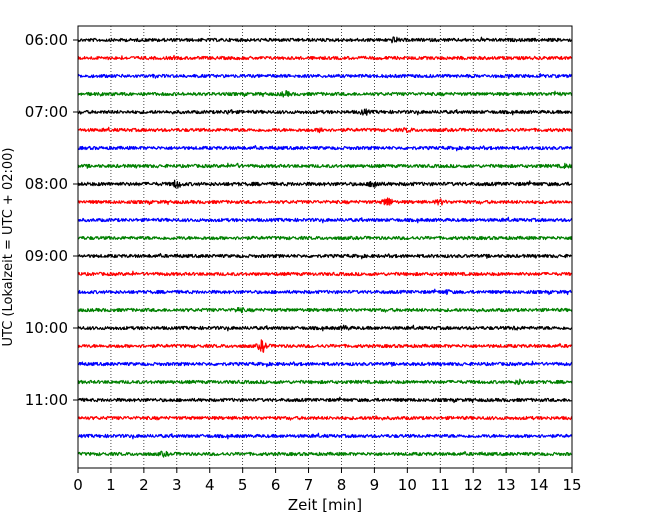 This screenshot has width=650, height=520. Describe the element at coordinates (177, 485) in the screenshot. I see `x-tick-label: 3` at that location.